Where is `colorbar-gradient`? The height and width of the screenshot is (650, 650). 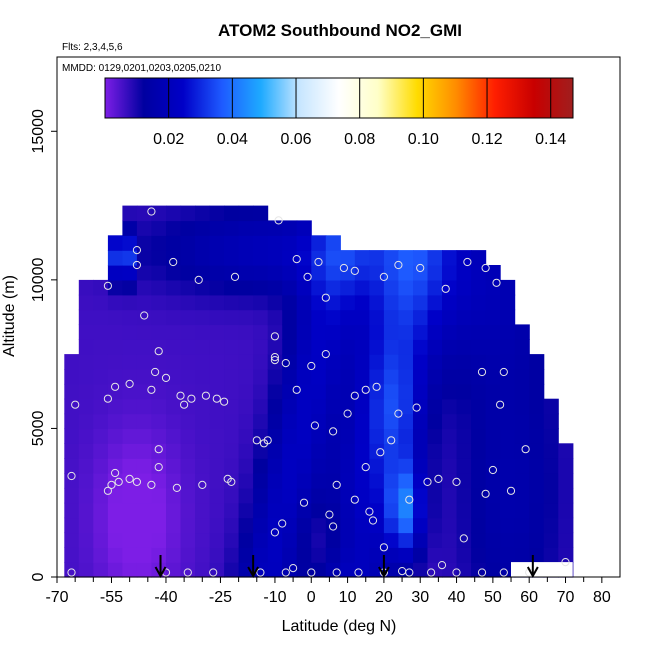 colorbar-gradient is located at coordinates (339, 98).